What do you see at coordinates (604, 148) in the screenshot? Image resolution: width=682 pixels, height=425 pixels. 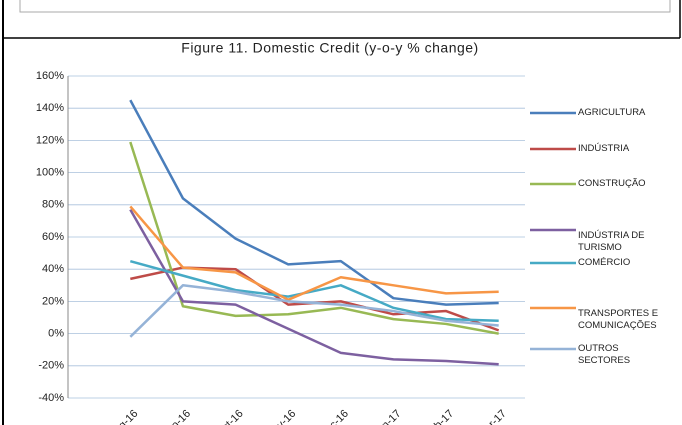 I see `legend-label: INDÚSTRIA` at bounding box center [604, 148].